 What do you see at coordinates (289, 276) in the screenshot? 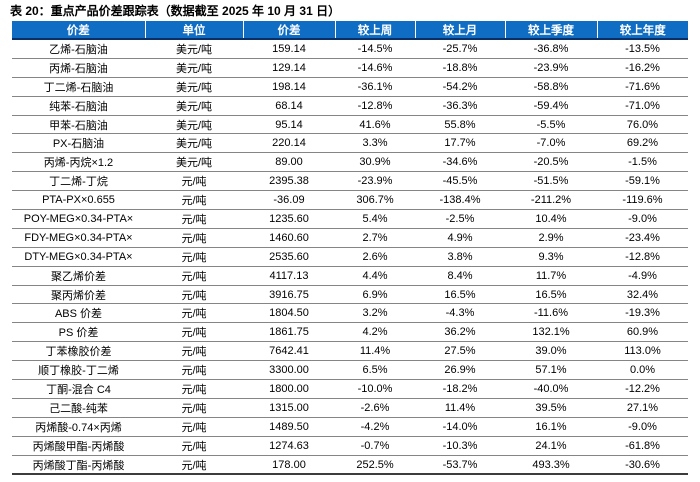
I see `cell-spread-value: 4117.13` at bounding box center [289, 276].